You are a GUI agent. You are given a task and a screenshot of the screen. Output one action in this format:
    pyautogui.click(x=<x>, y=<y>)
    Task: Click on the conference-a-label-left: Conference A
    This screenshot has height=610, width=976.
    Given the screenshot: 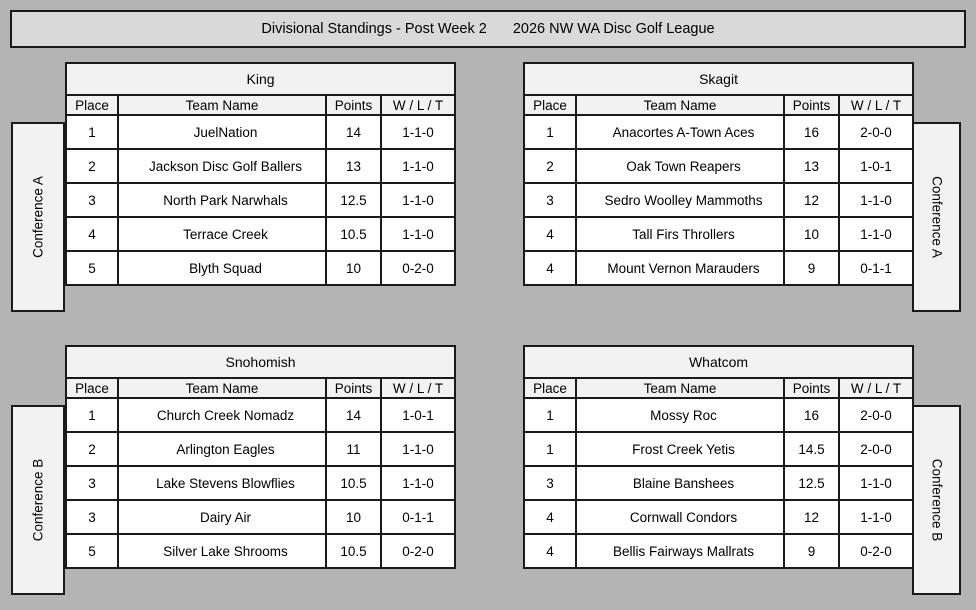 What is the action you would take?
    pyautogui.click(x=38, y=217)
    